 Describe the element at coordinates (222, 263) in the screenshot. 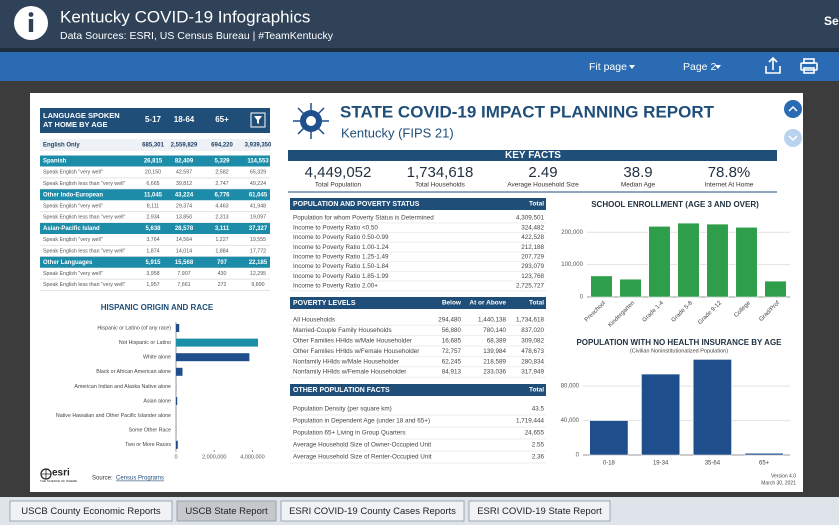

I see `table-cell: 707` at that location.